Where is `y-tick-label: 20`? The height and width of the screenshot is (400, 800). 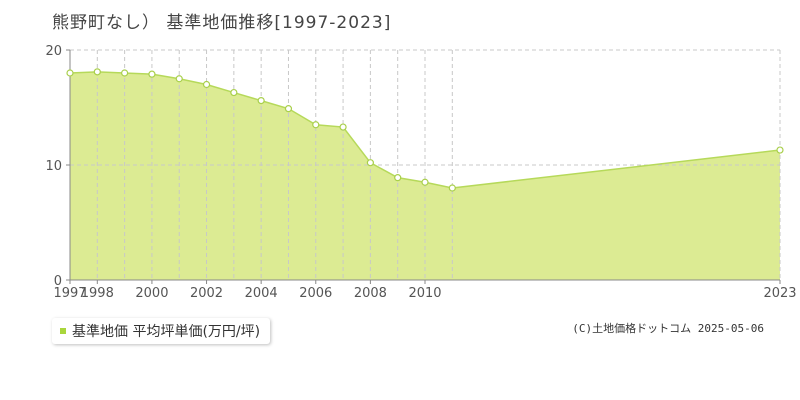 y-tick-label: 20 is located at coordinates (53, 51).